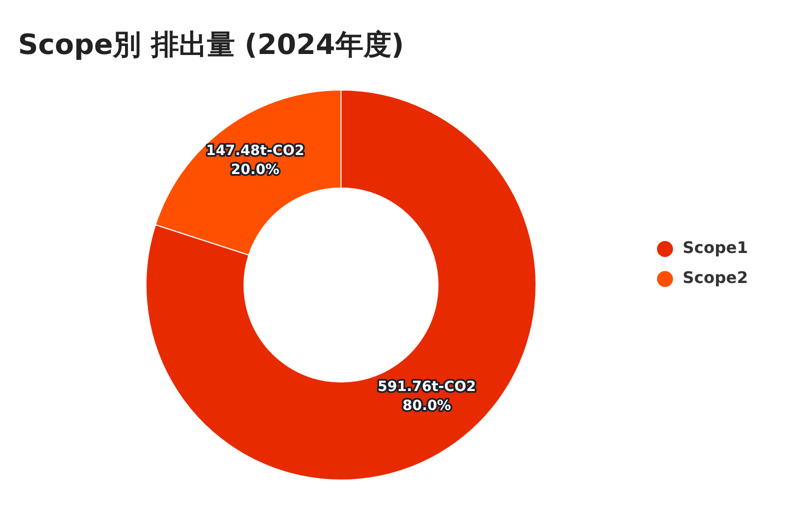  What do you see at coordinates (427, 396) in the screenshot?
I see `data-label: 591.76t-CO2 80.0%` at bounding box center [427, 396].